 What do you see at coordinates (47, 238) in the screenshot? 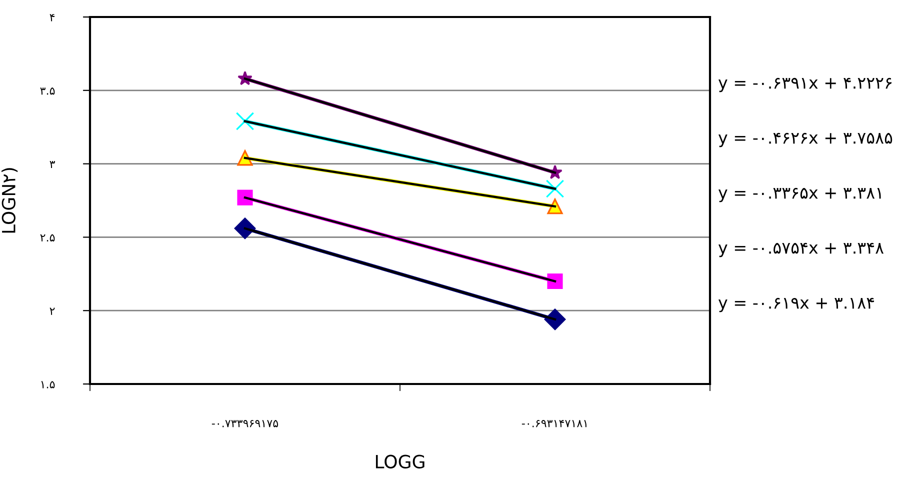
I see `y-tick-label: ۲.۵` at bounding box center [47, 238].